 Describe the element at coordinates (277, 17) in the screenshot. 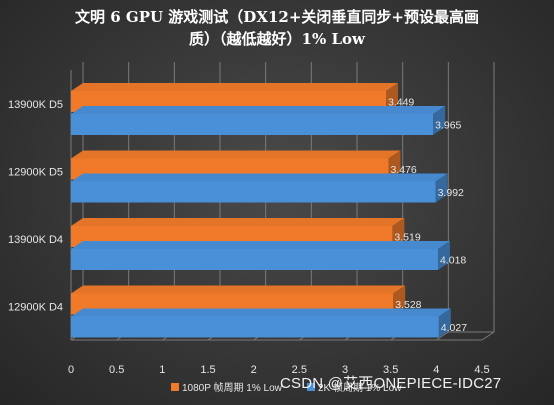

I see `chart-title-line-1: 文明 6 GPU 游戏测试（DX12+关闭垂直同步+预设最高画` at that location.